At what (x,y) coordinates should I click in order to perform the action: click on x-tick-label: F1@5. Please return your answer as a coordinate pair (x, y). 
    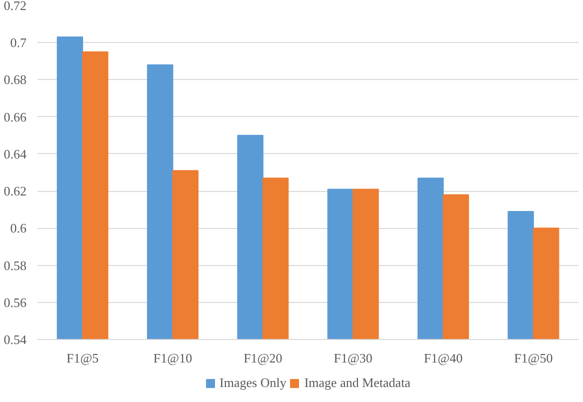
    Looking at the image, I should click on (82, 358).